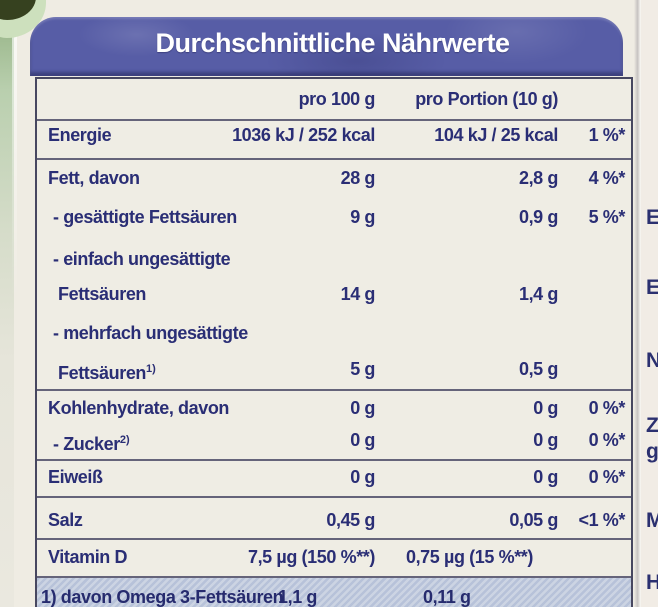  What do you see at coordinates (8, 303) in the screenshot?
I see `package-edge` at bounding box center [8, 303].